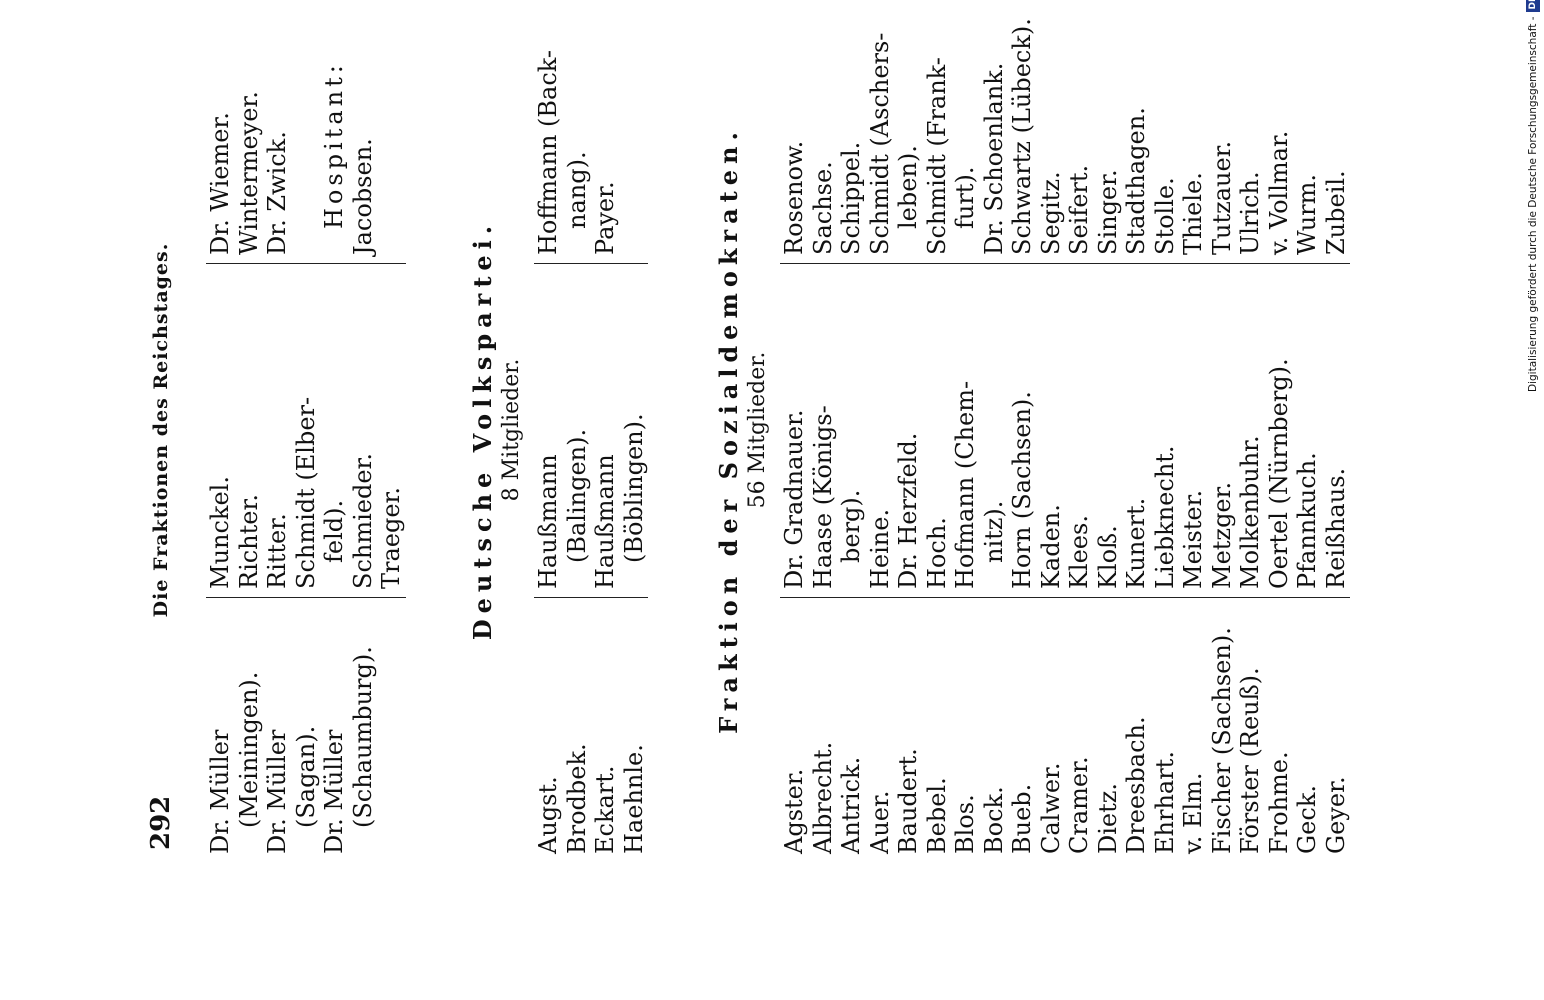 This screenshot has width=1544, height=1000. I want to click on member-entry: Jacobsen., so click(362, 196).